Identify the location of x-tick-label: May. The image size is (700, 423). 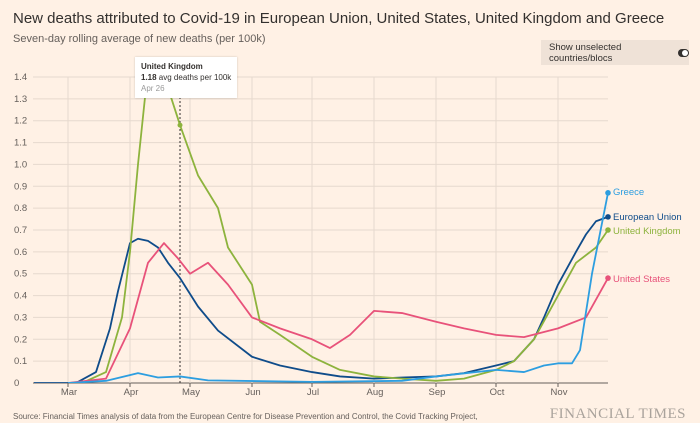
(191, 392).